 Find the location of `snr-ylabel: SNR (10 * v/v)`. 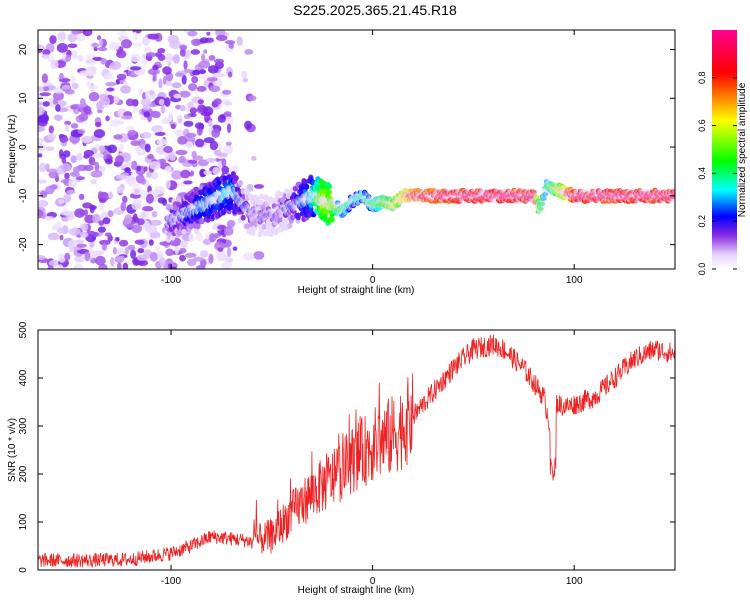

snr-ylabel: SNR (10 * v/v) is located at coordinates (12, 450).